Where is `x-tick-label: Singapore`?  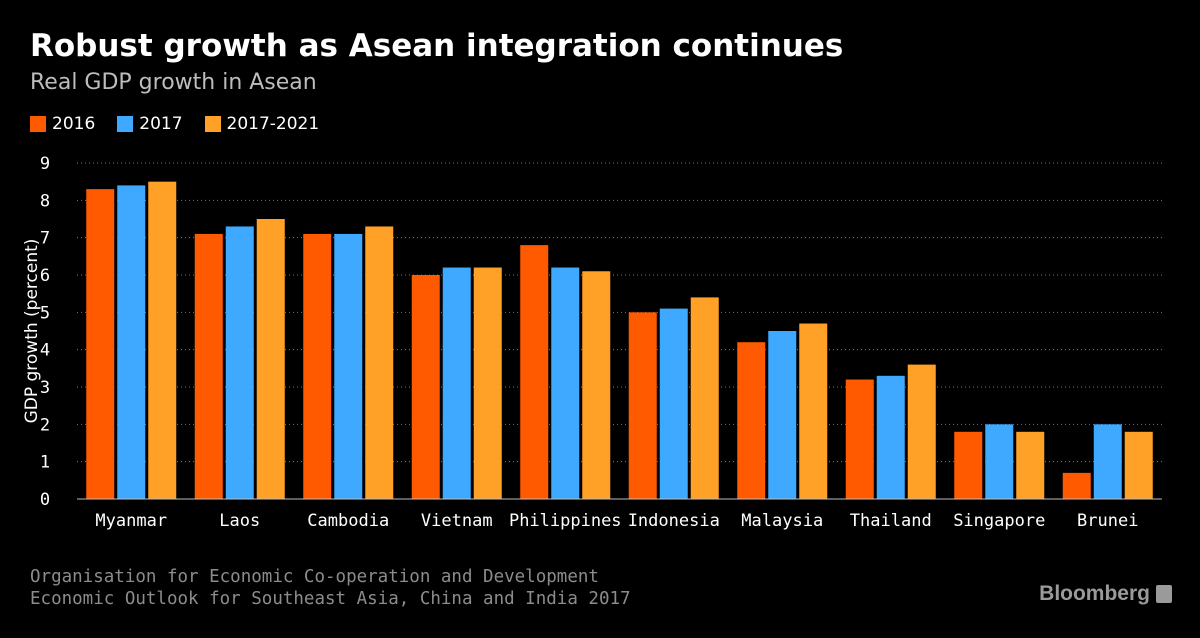
x-tick-label: Singapore is located at coordinates (999, 521).